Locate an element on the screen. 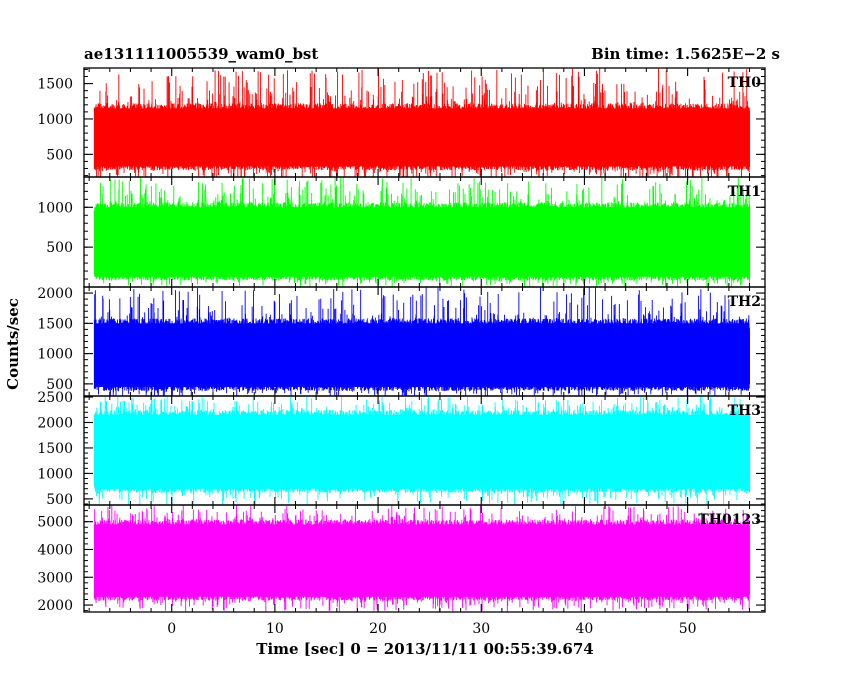 The image size is (850, 680). series-band-th0123 is located at coordinates (422, 560).